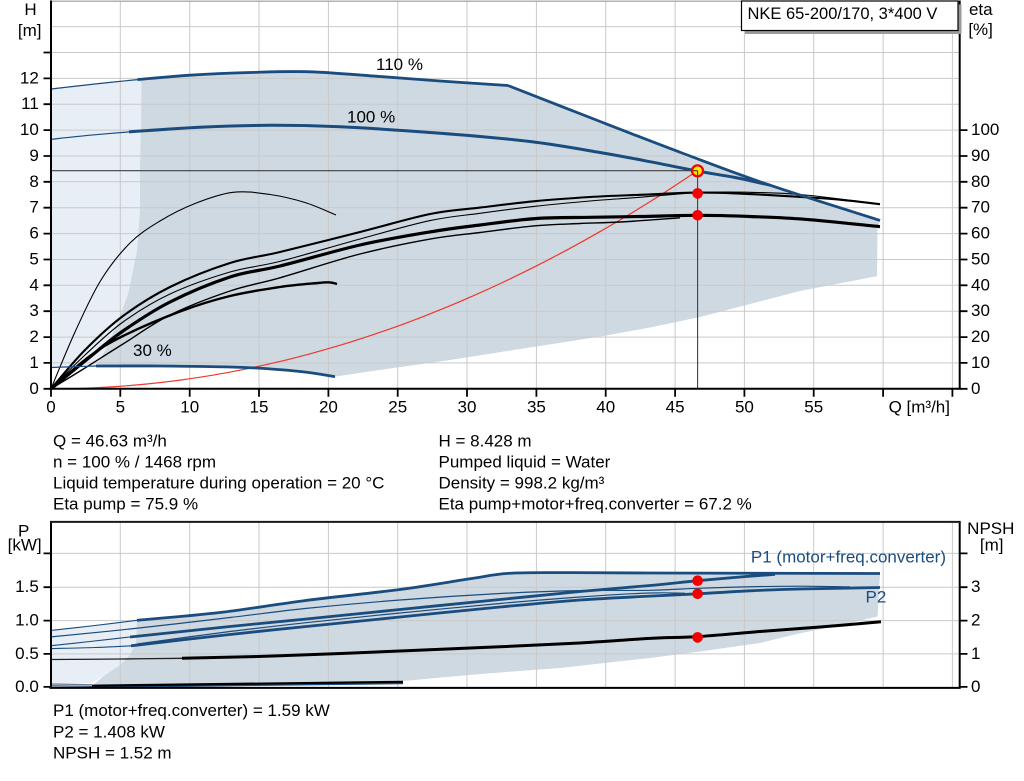 The height and width of the screenshot is (781, 1024). What do you see at coordinates (112, 753) in the screenshot?
I see `svg-text: NPSH = 1.52 m` at bounding box center [112, 753].